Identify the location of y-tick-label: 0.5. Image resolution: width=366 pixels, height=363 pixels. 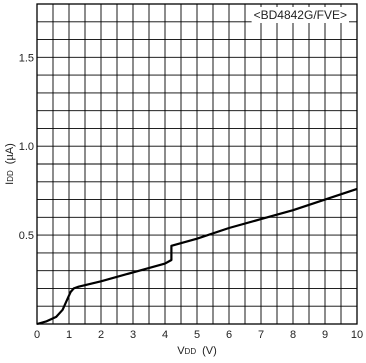
(26, 236).